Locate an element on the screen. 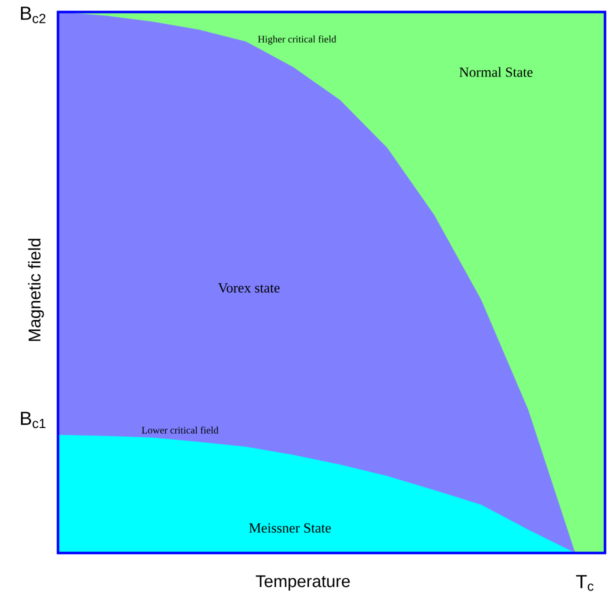  series-label: Vorex state is located at coordinates (249, 288).